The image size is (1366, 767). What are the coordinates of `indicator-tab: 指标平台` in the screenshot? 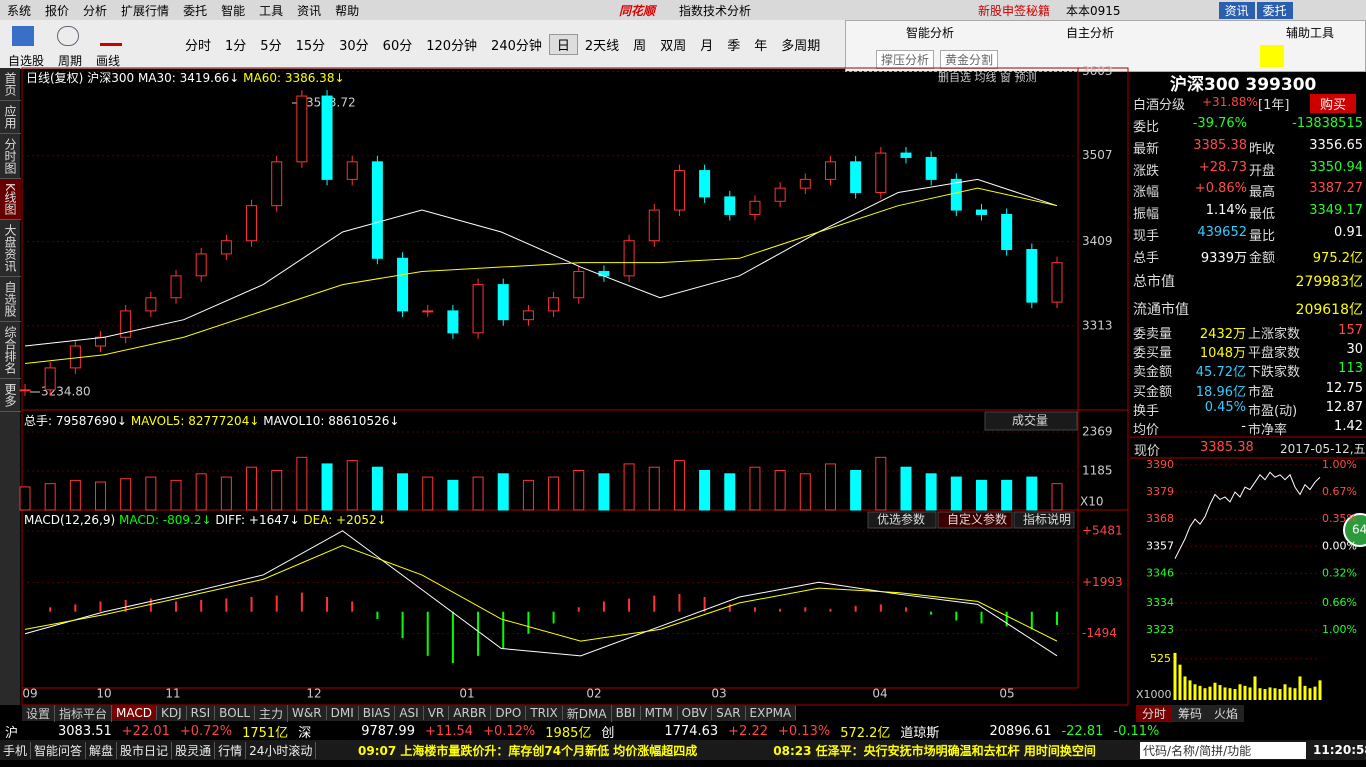 It's located at (84, 713).